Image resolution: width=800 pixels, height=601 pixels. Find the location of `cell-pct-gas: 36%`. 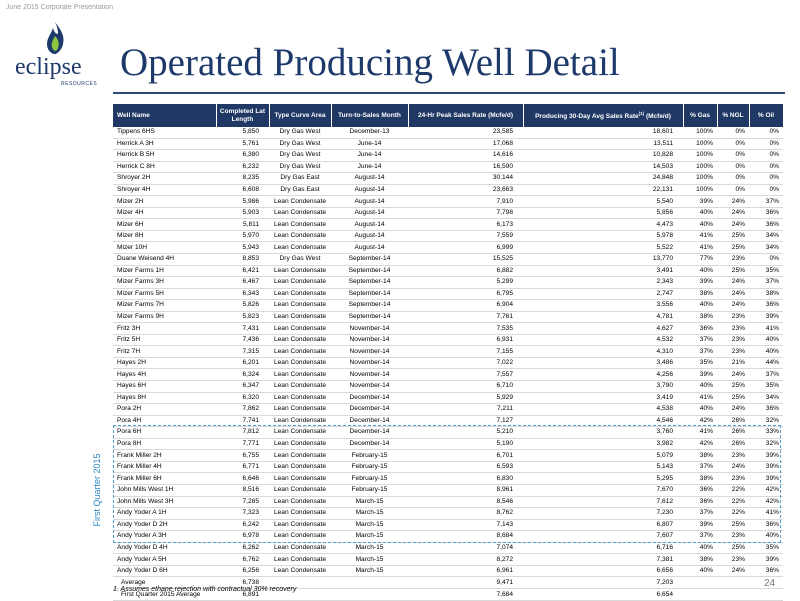

cell-pct-gas: 36% is located at coordinates (700, 490).